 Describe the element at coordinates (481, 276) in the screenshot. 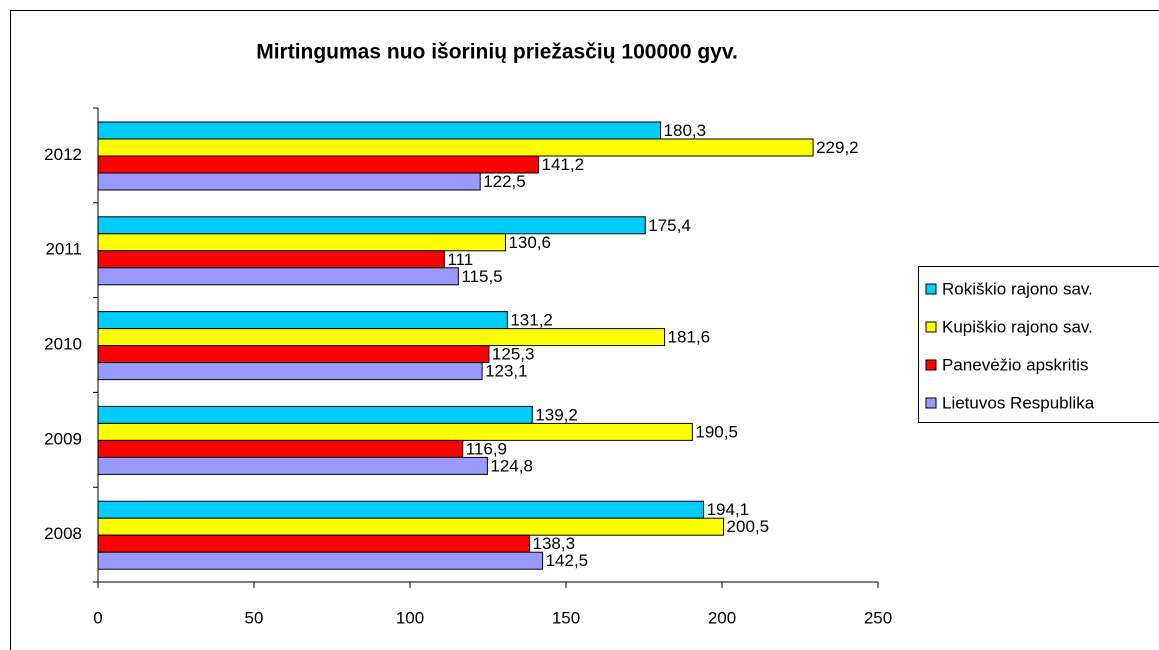

I see `data-label: 115,5` at that location.